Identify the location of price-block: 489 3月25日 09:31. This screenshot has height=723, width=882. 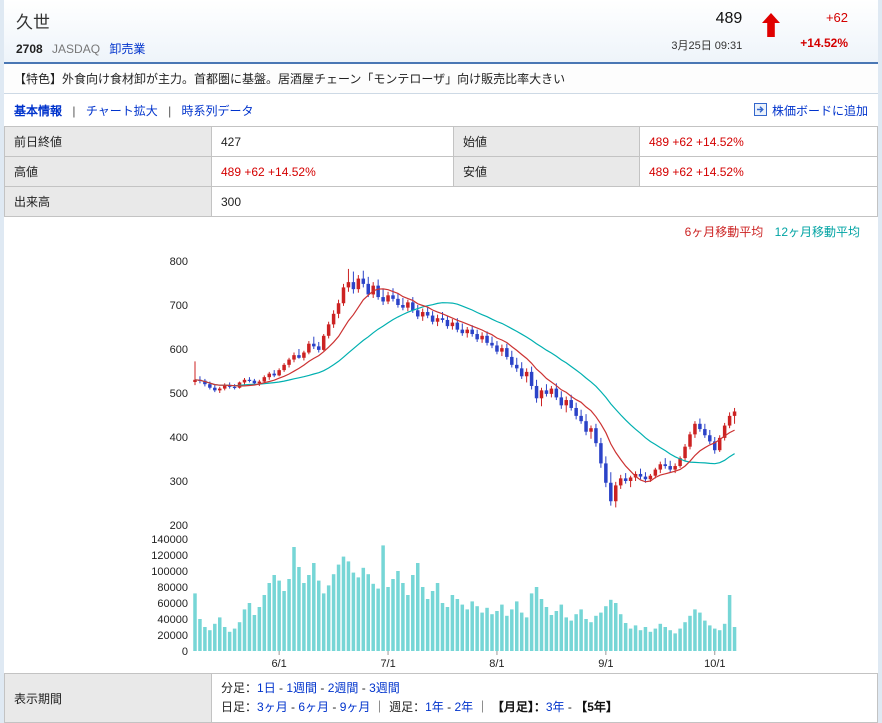
(706, 31).